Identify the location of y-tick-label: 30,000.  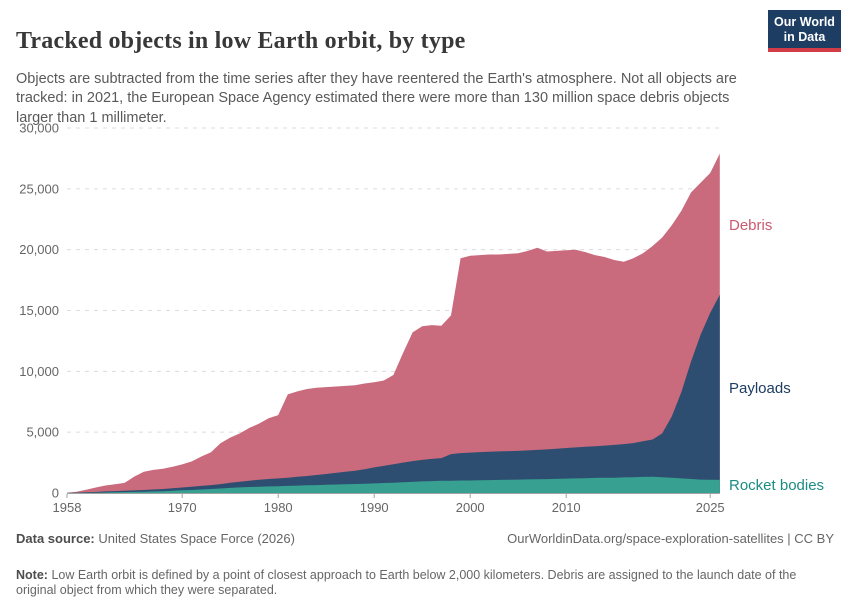
(39, 128).